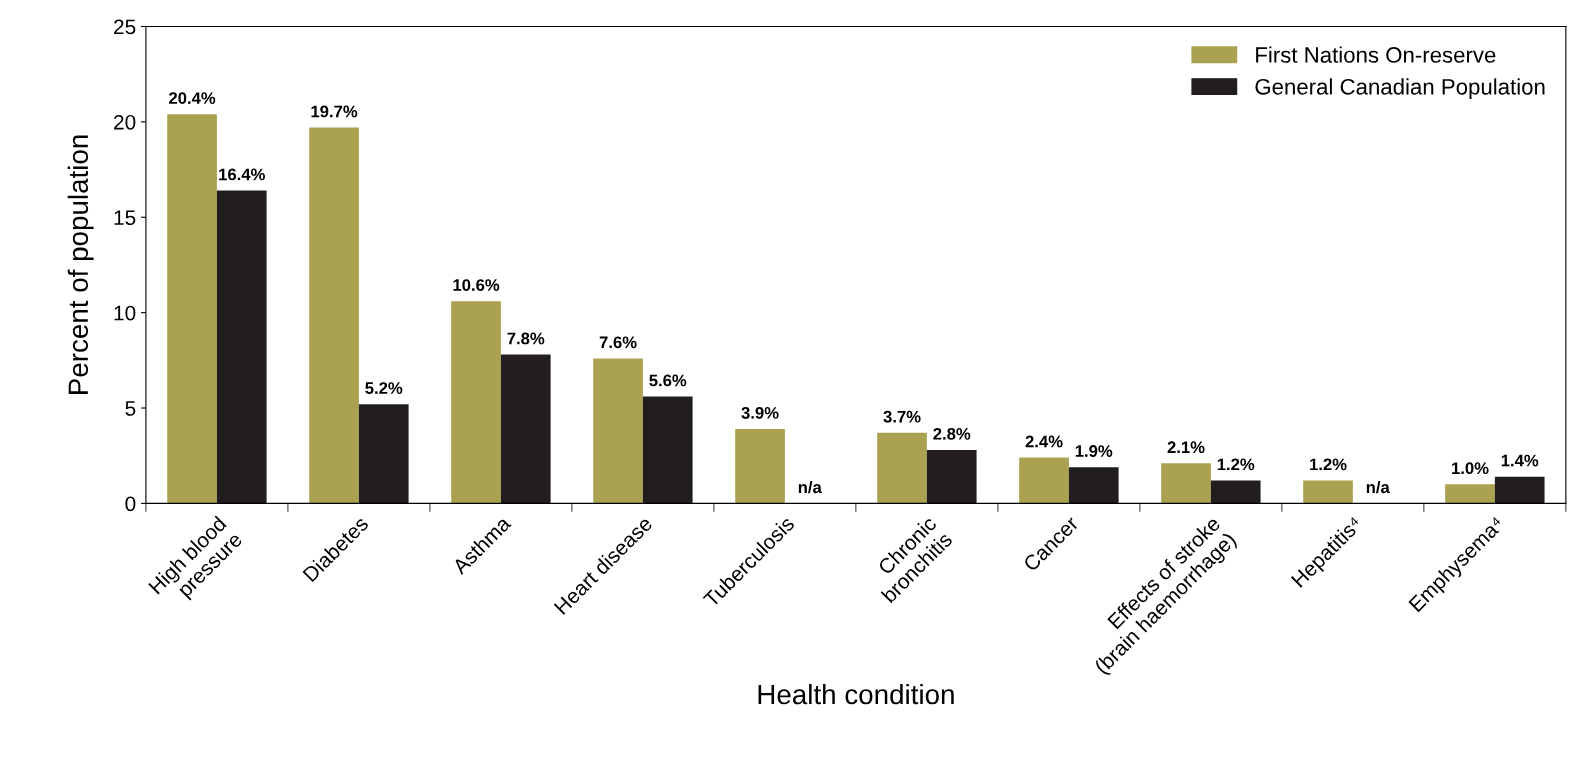  I want to click on data-label: 2.1%, so click(1186, 447).